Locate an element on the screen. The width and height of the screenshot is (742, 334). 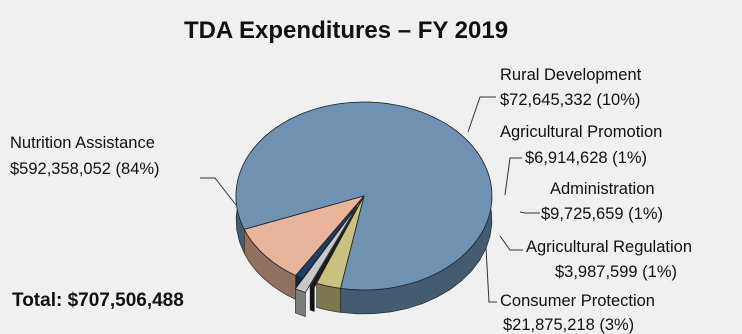
label-name-administration: Administration is located at coordinates (602, 189).